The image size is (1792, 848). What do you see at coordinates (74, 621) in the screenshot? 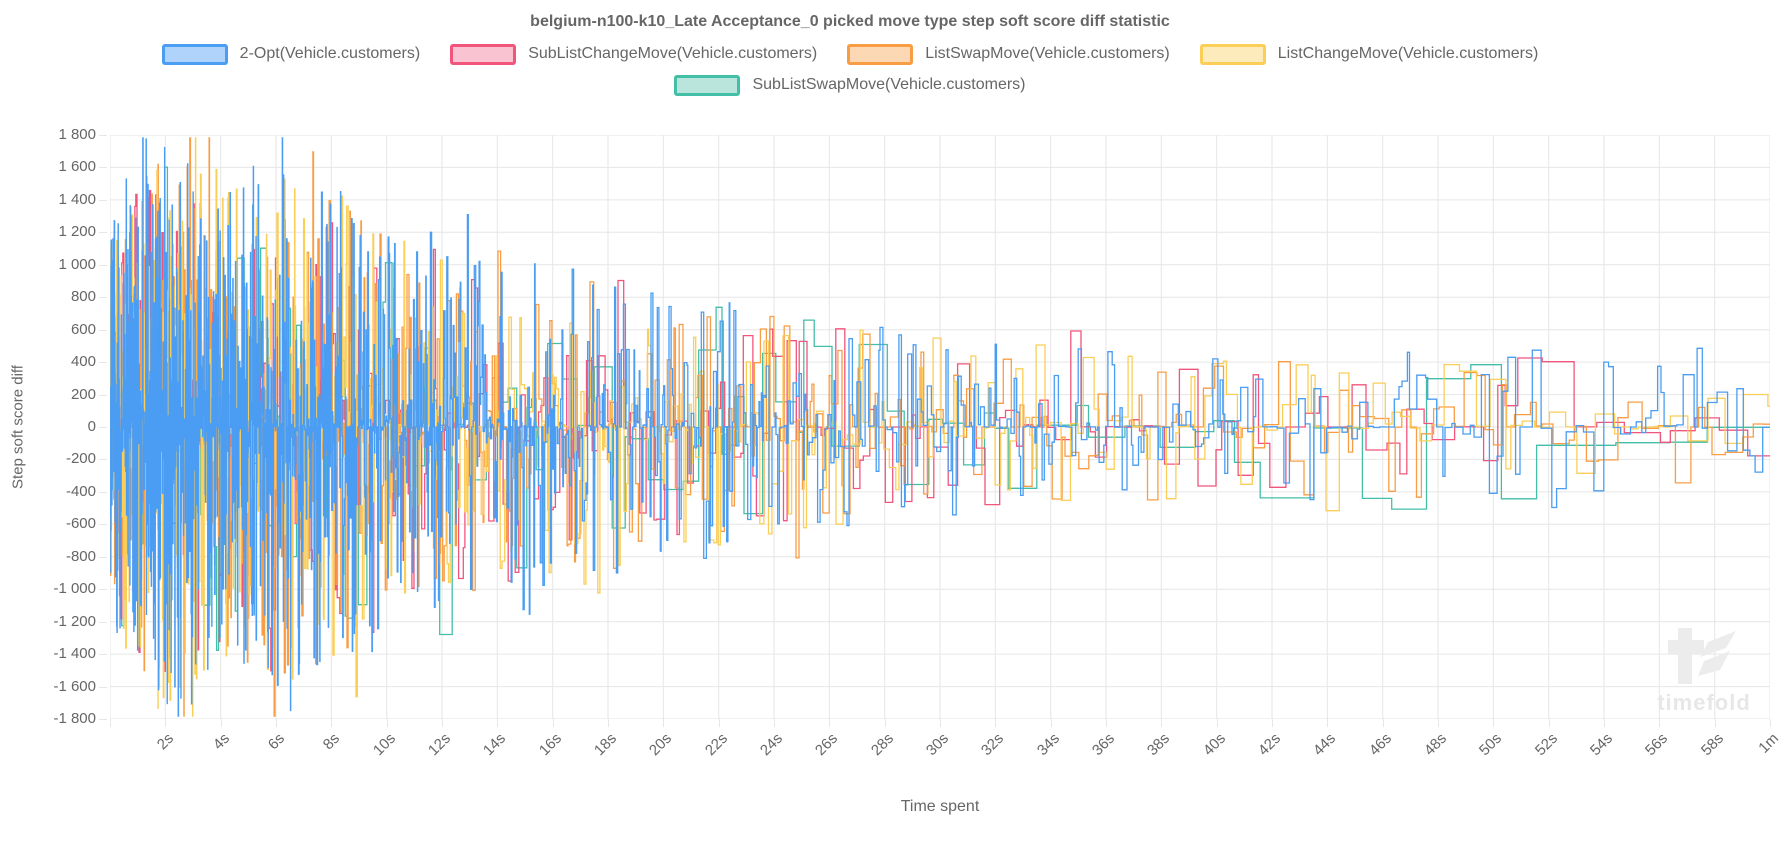
I see `y-tick-label: -1 200` at bounding box center [74, 621].